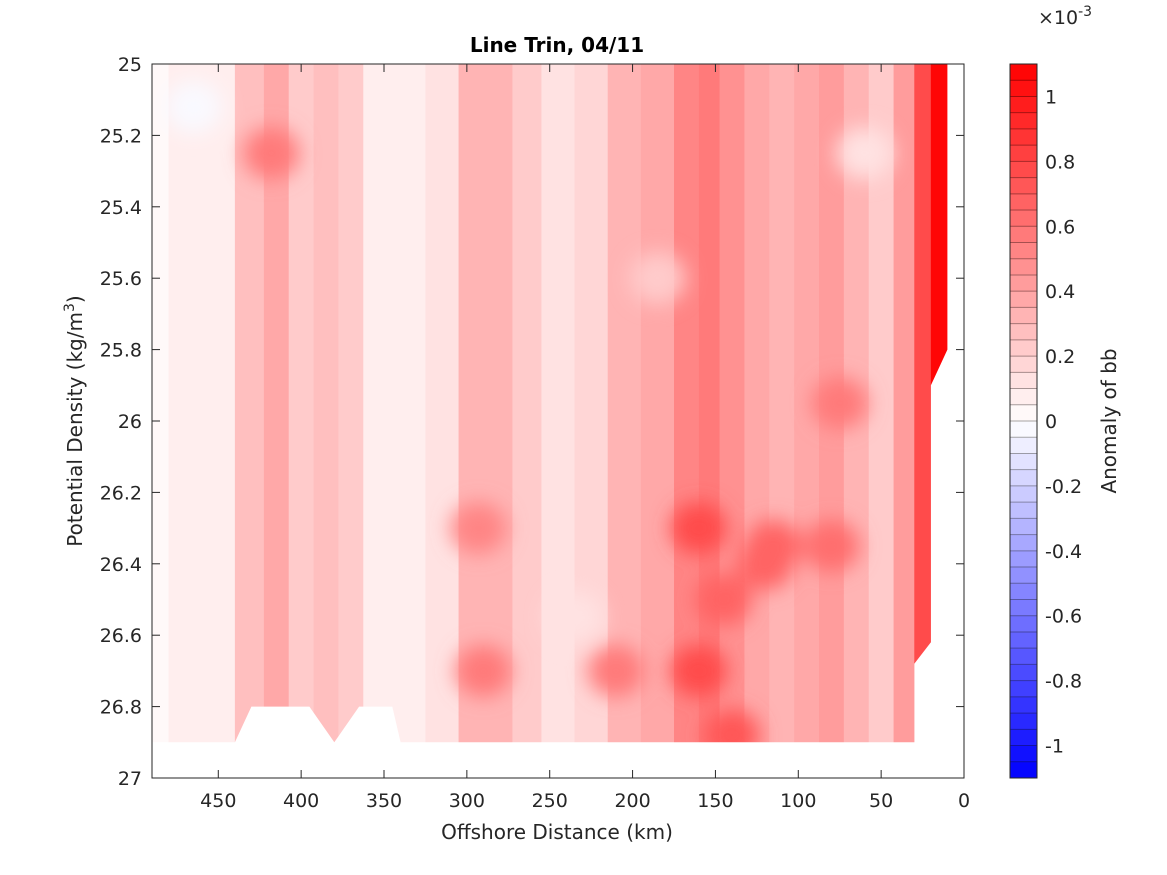 The image size is (1167, 875). Describe the element at coordinates (121, 136) in the screenshot. I see `y-tick-label: 25.2` at that location.